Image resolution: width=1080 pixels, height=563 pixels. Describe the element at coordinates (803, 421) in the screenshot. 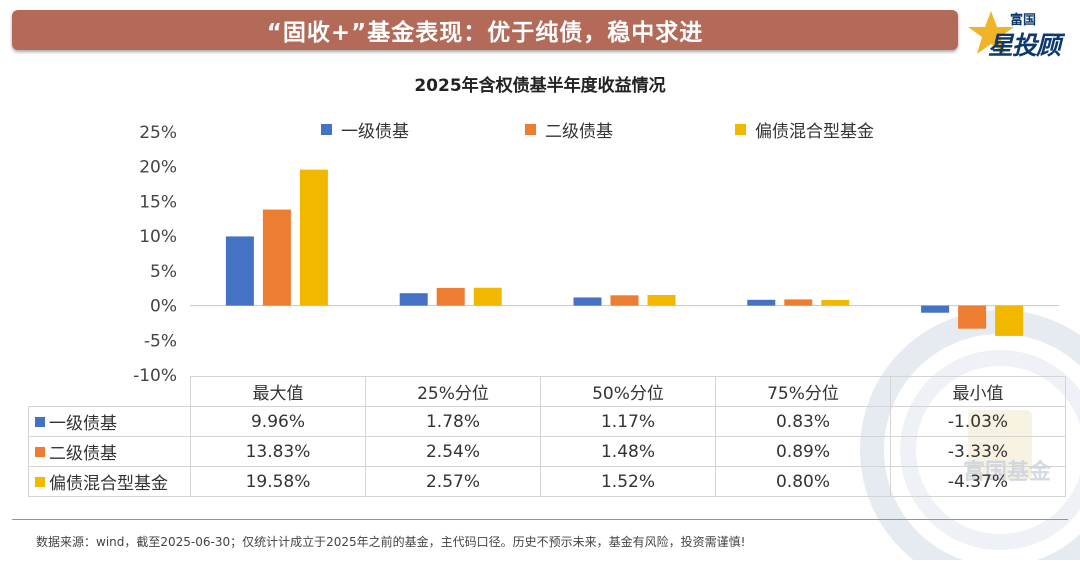

I see `data-label: 0.83%` at that location.